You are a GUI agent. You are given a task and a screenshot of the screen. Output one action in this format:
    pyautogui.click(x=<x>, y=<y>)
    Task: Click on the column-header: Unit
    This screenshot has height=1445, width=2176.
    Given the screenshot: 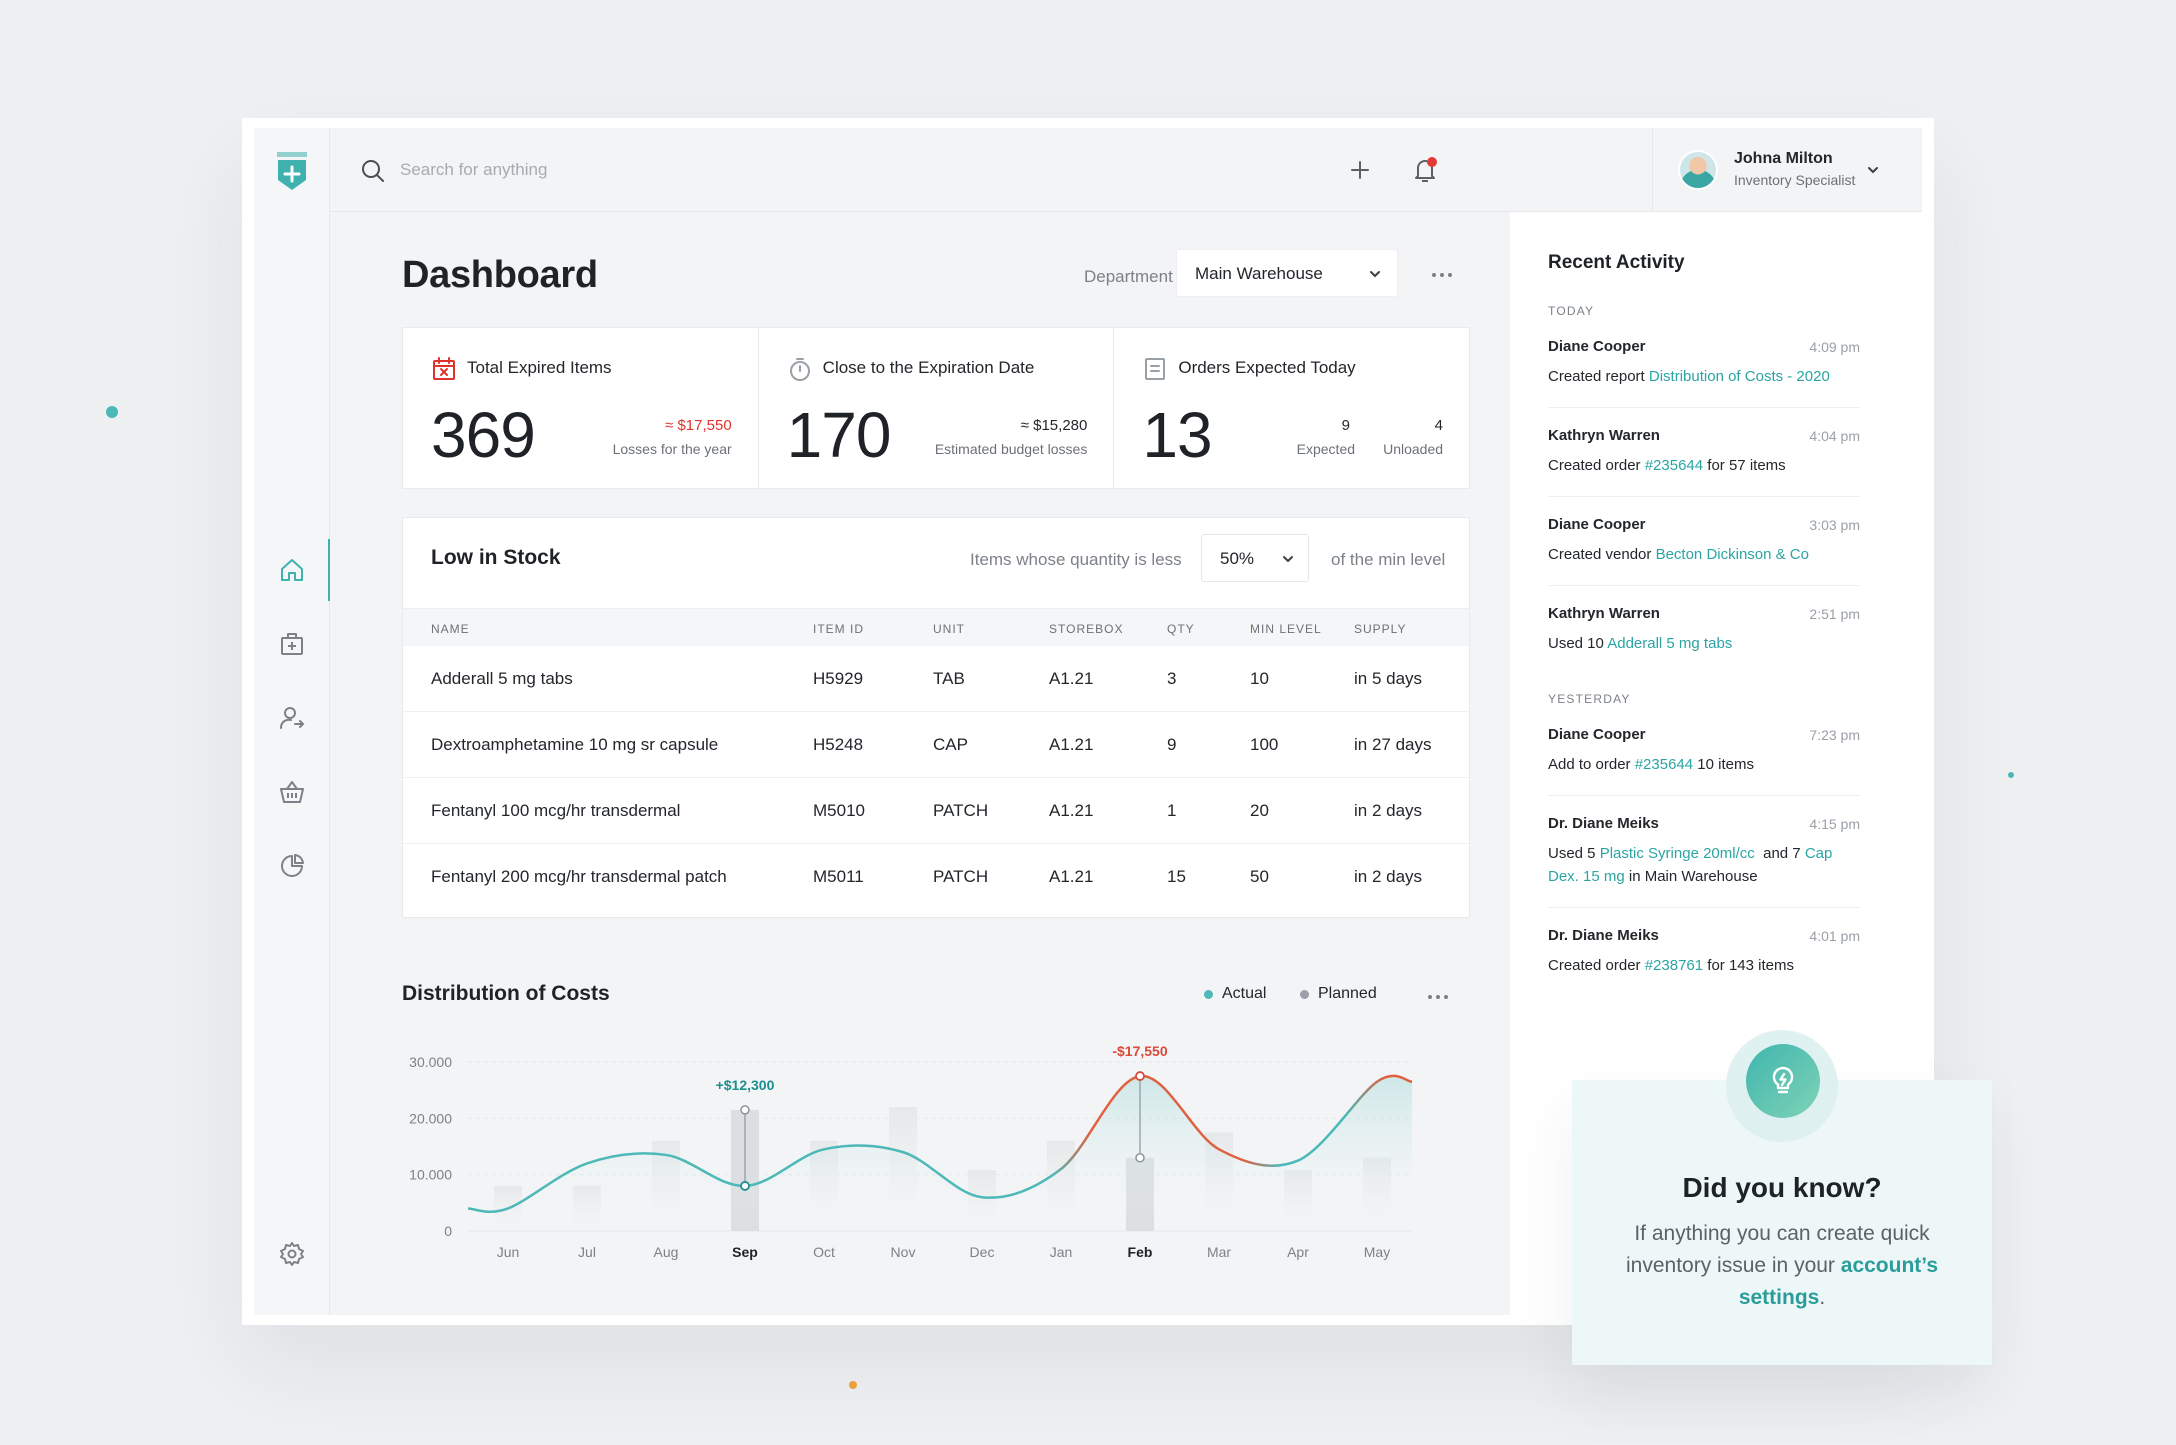 What is the action you would take?
    pyautogui.click(x=949, y=629)
    